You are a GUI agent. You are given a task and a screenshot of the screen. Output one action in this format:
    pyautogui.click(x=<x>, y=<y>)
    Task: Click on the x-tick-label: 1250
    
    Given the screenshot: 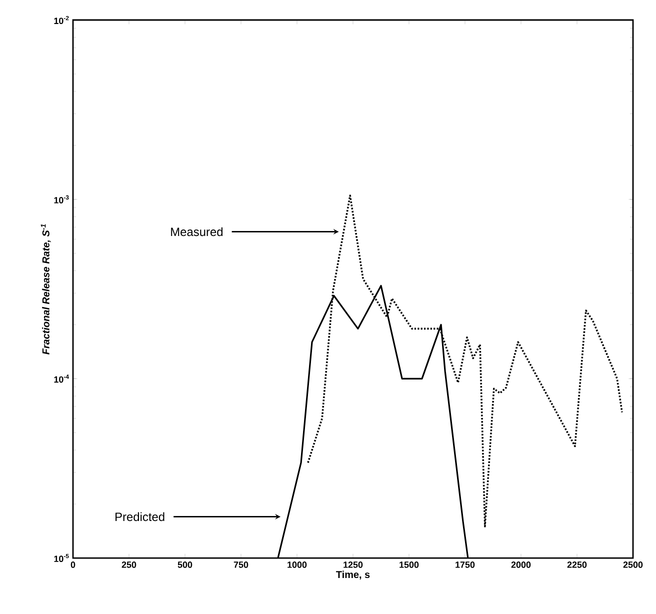 What is the action you would take?
    pyautogui.click(x=353, y=565)
    